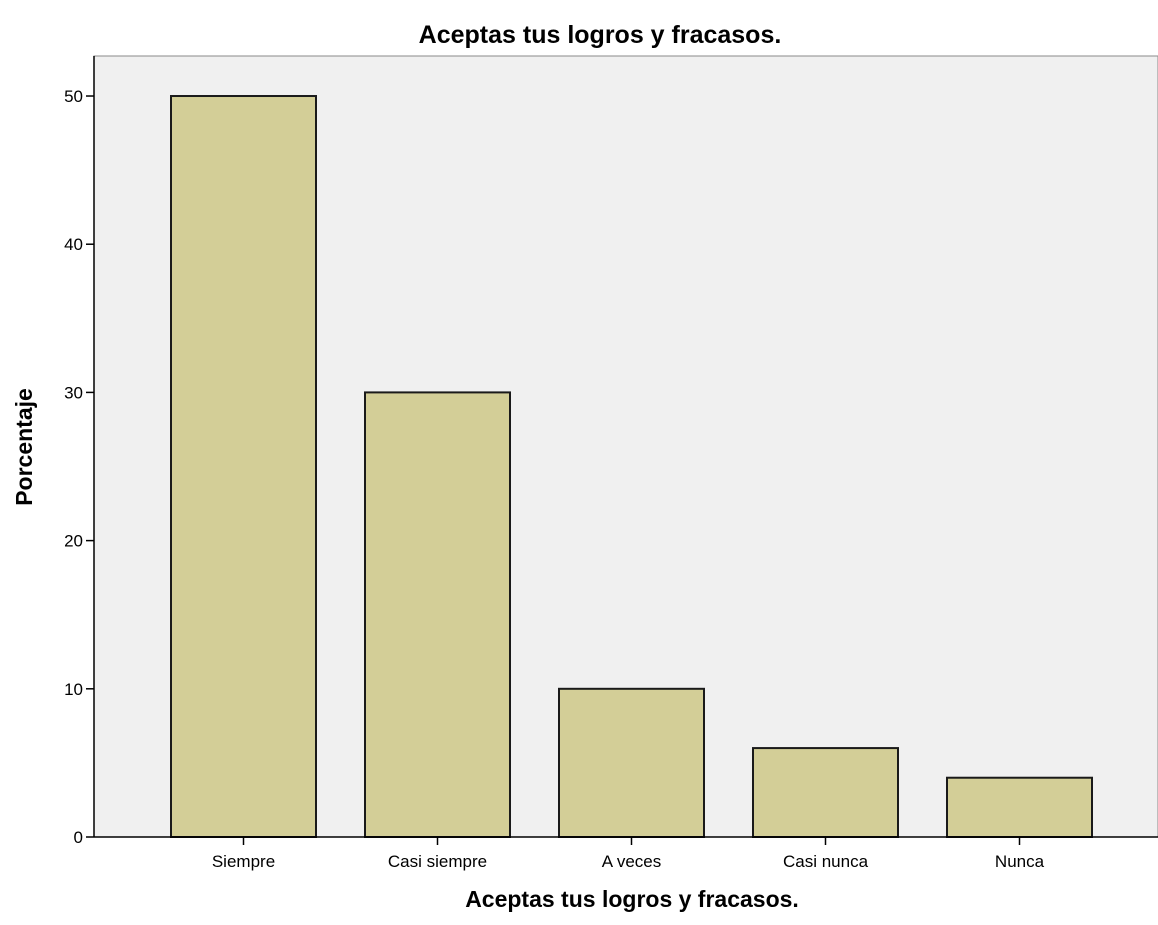 The image size is (1158, 925). Describe the element at coordinates (73, 96) in the screenshot. I see `y-tick-label: 50` at that location.